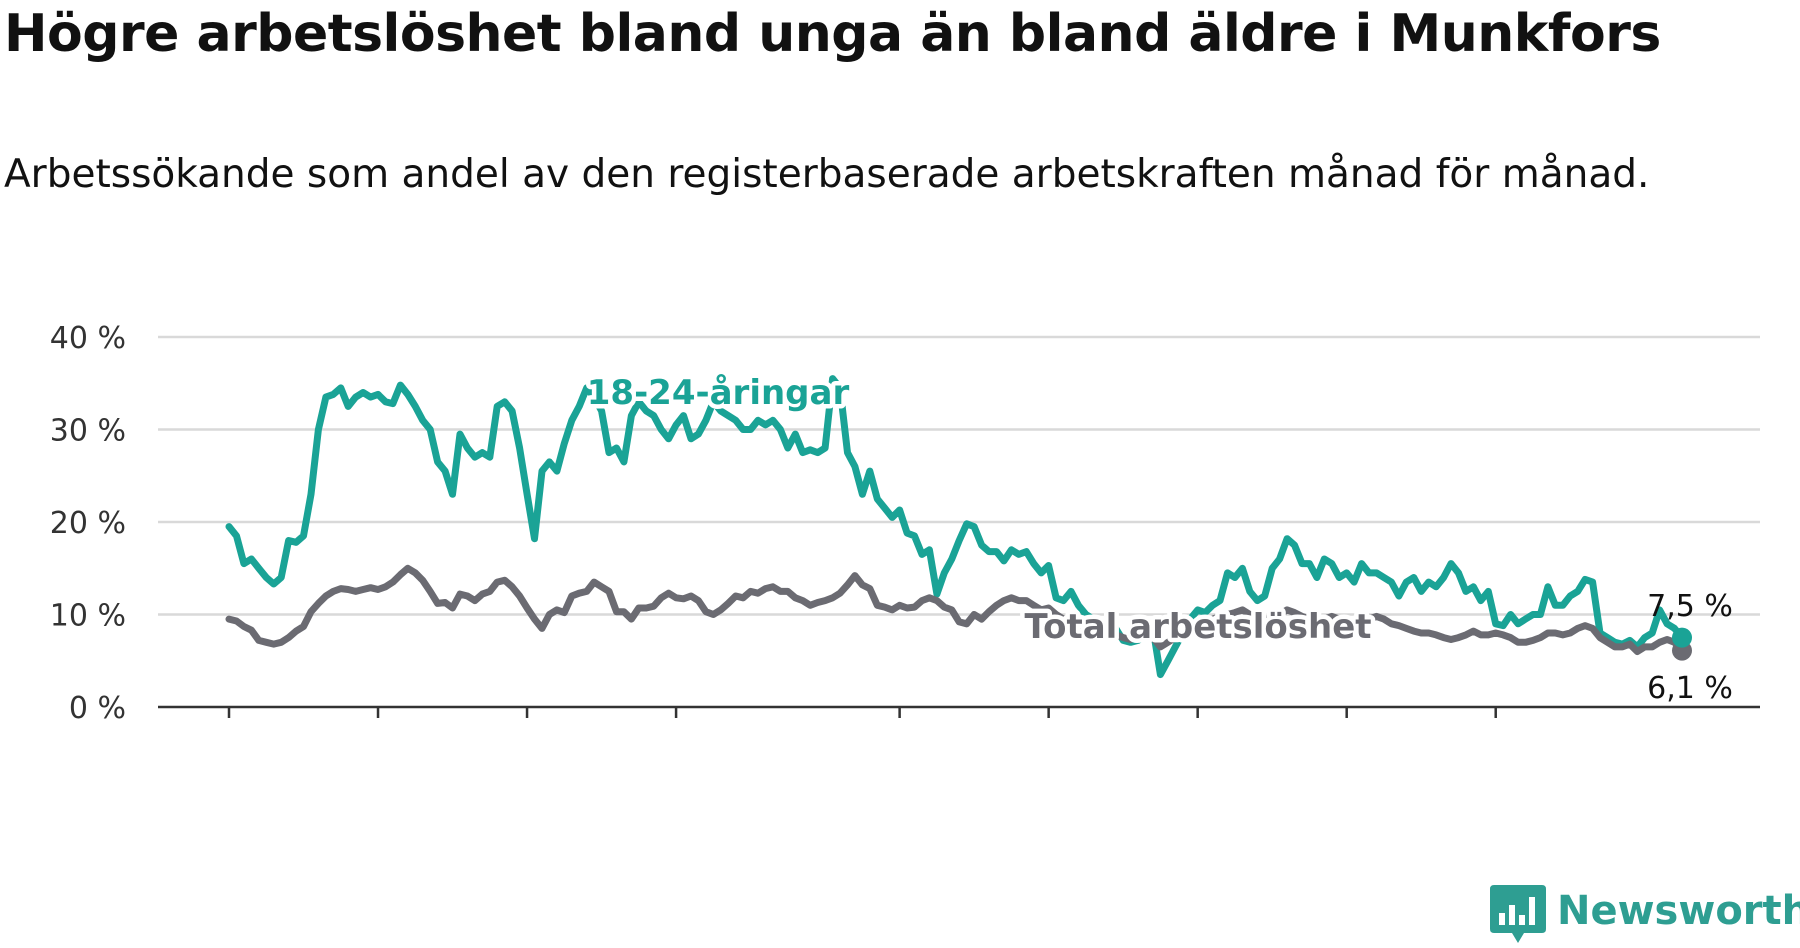  What do you see at coordinates (88, 338) in the screenshot?
I see `y-tick-label: 40 %` at bounding box center [88, 338].